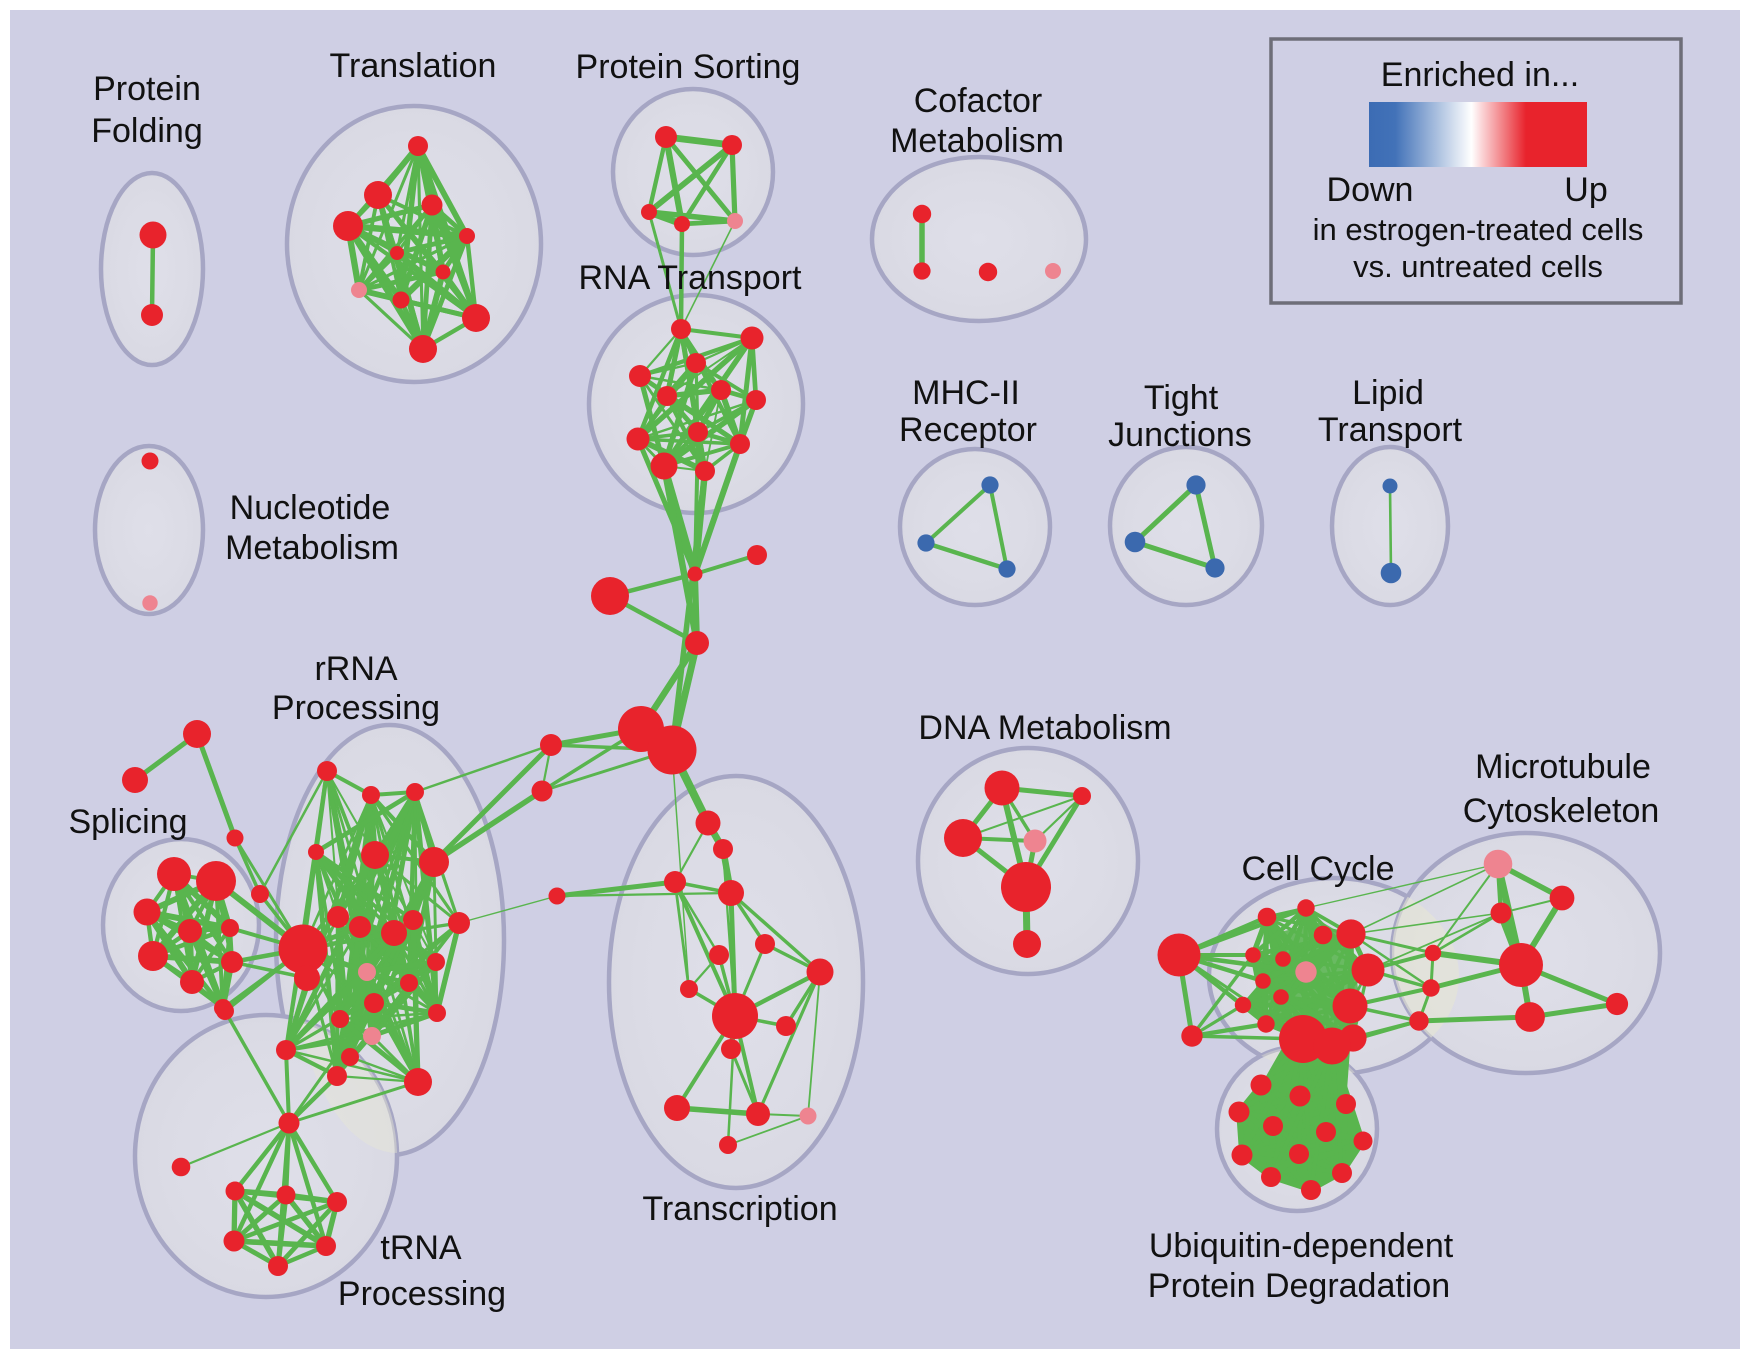  What do you see at coordinates (147, 131) in the screenshot?
I see `svg-text: Folding` at bounding box center [147, 131].